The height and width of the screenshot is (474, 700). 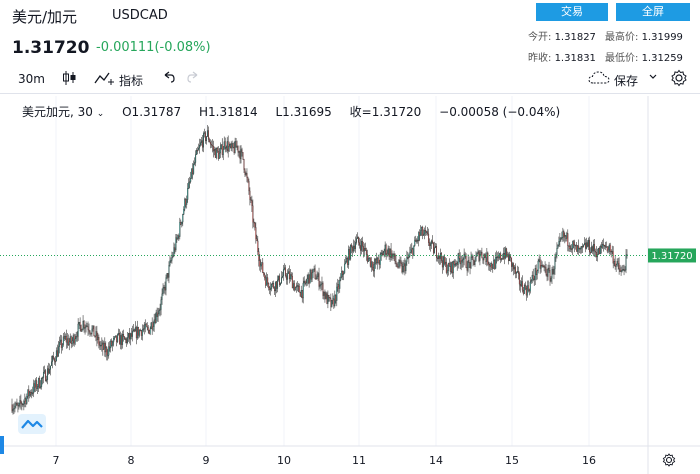 What do you see at coordinates (644, 56) in the screenshot?
I see `stat-low: 最低价: 1.31259` at bounding box center [644, 56].